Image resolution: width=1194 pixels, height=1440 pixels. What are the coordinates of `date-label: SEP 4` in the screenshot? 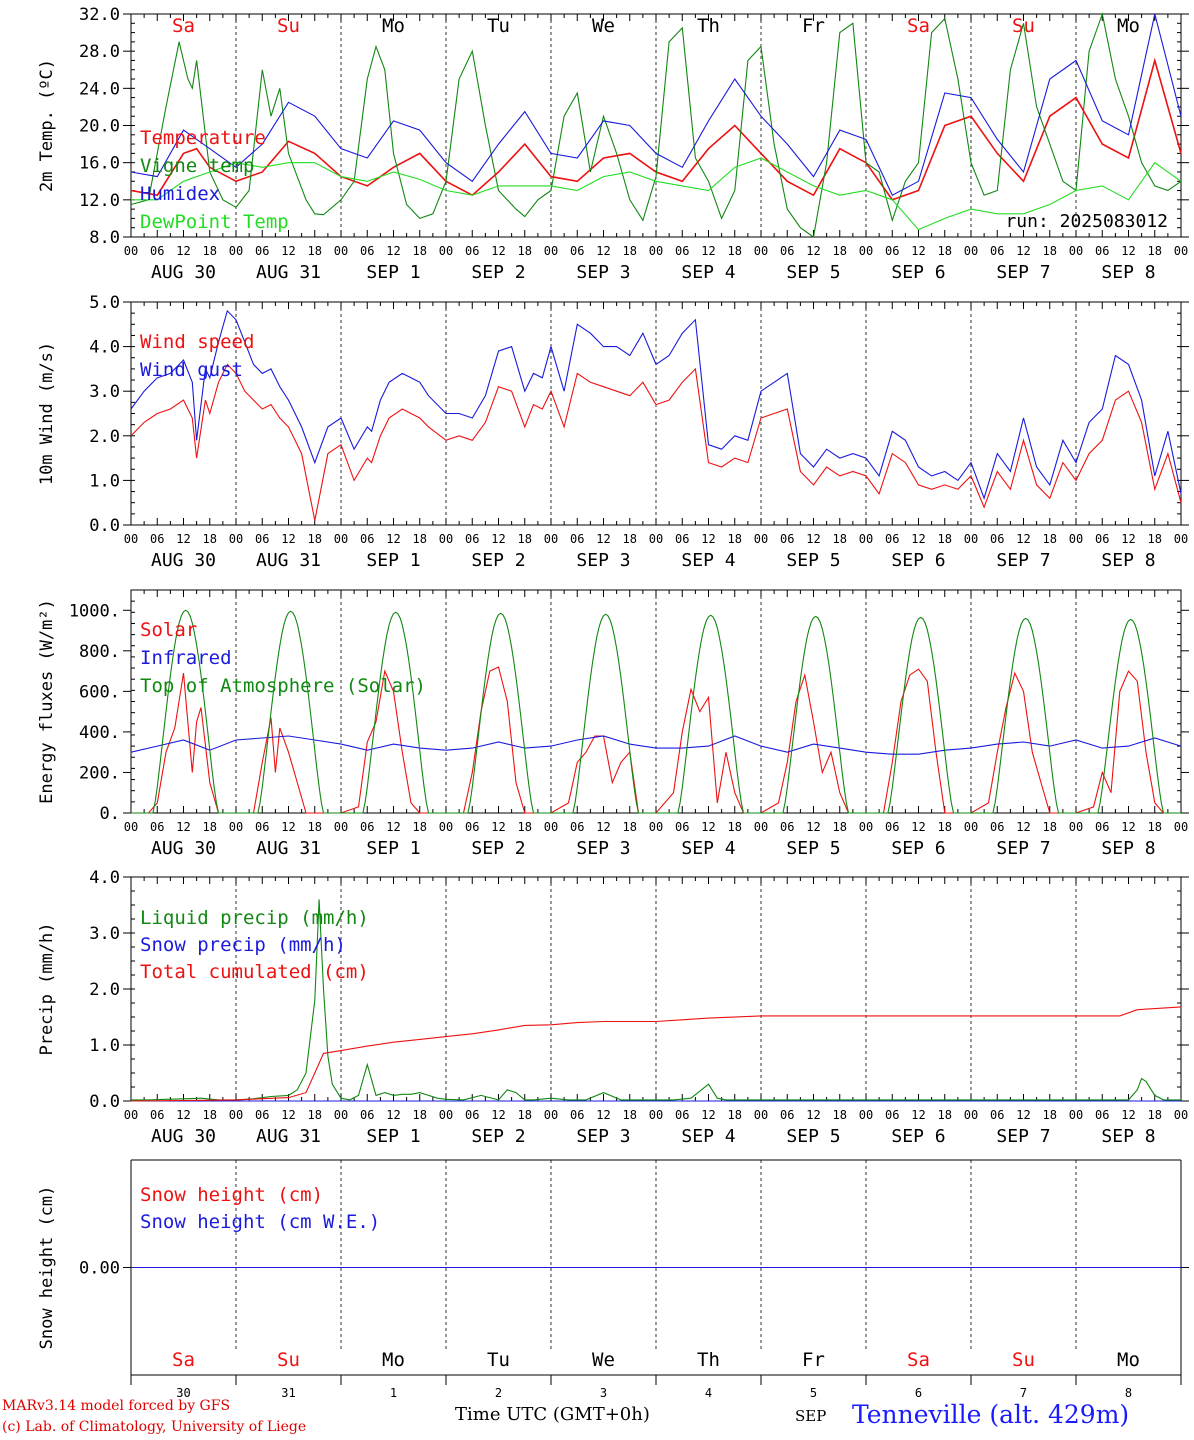 It's located at (708, 848).